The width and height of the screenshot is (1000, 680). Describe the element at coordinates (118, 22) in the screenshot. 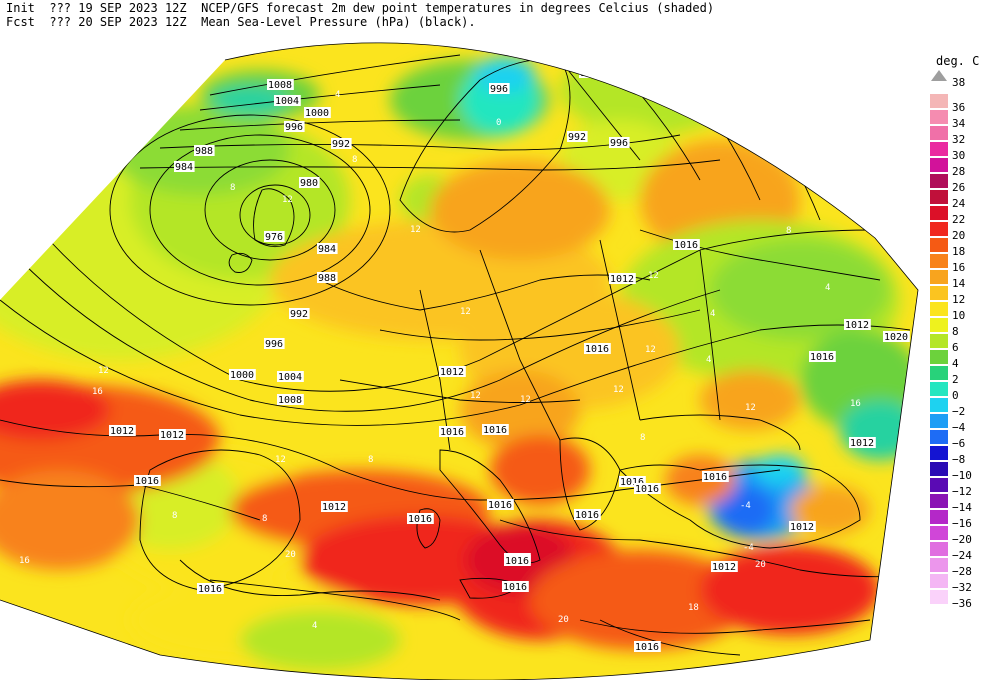

I see `fcst-time: ??? 20 SEP 2023 12Z` at that location.